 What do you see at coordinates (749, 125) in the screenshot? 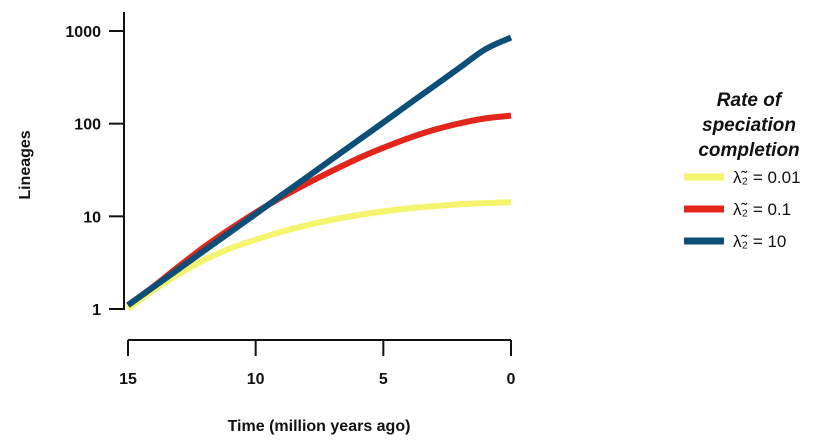
I see `legend-title-line-2: speciation` at bounding box center [749, 125].